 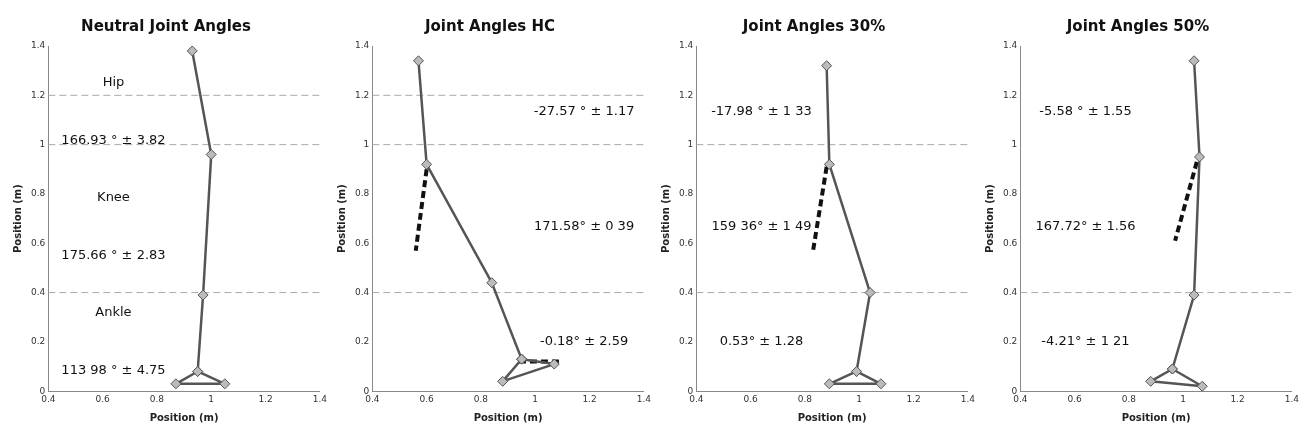 What do you see at coordinates (113, 139) in the screenshot?
I see `annotation: 166.93 ° ± 3.82` at bounding box center [113, 139].